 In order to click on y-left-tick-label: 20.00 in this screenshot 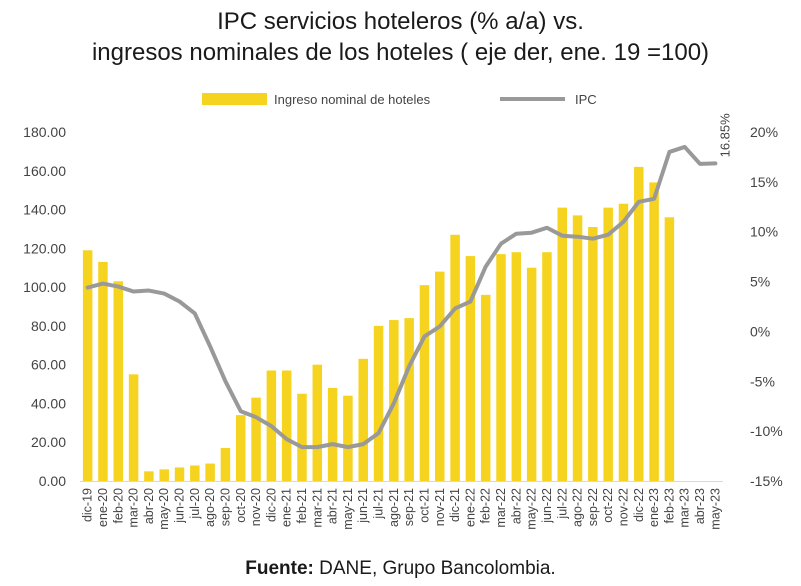, I will do `click(48, 442)`.